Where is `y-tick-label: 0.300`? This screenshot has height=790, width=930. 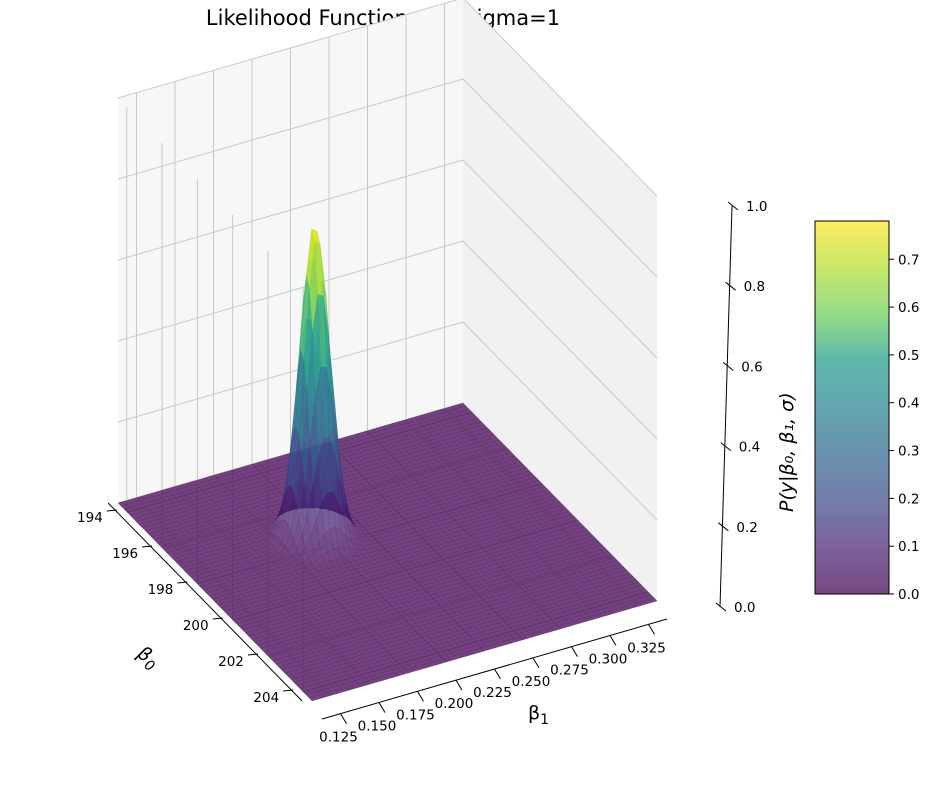
y-tick-label: 0.300 is located at coordinates (608, 660).